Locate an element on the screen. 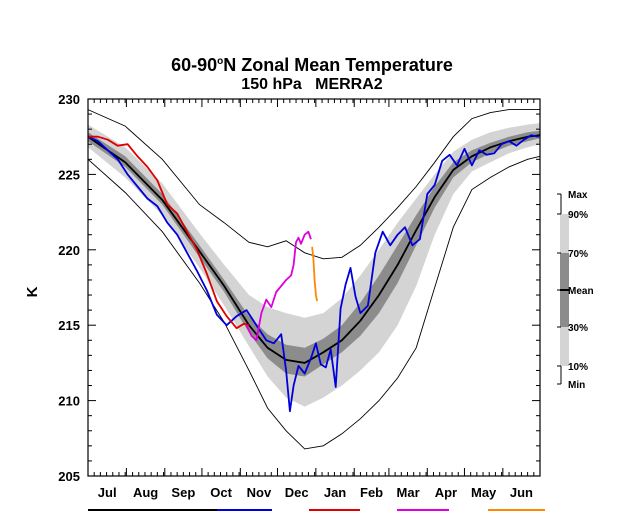  chart-title-rest: N Zonal Mean Temperature is located at coordinates (338, 65).